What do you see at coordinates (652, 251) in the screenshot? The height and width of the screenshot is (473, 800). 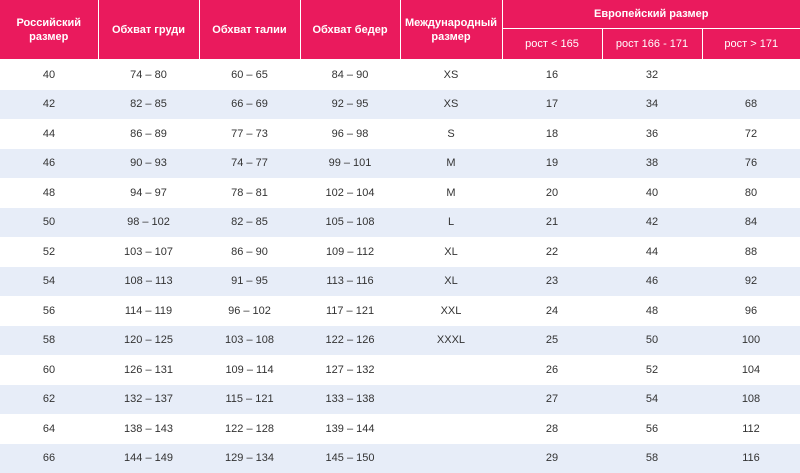 I see `table-cell: 44` at bounding box center [652, 251].